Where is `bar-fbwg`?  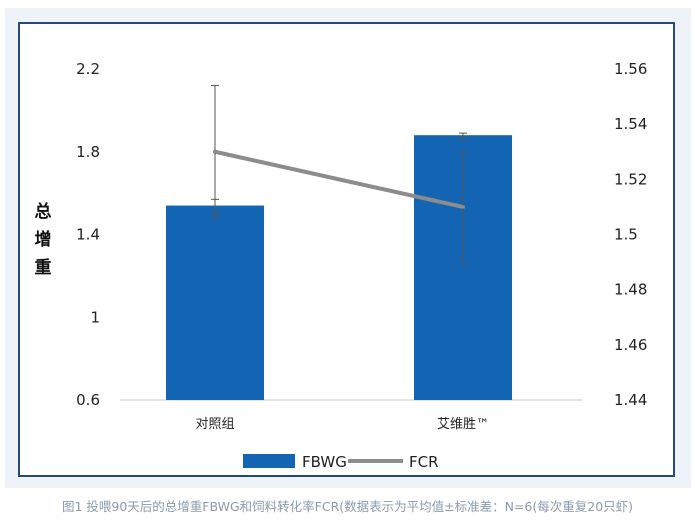 bar-fbwg is located at coordinates (215, 302).